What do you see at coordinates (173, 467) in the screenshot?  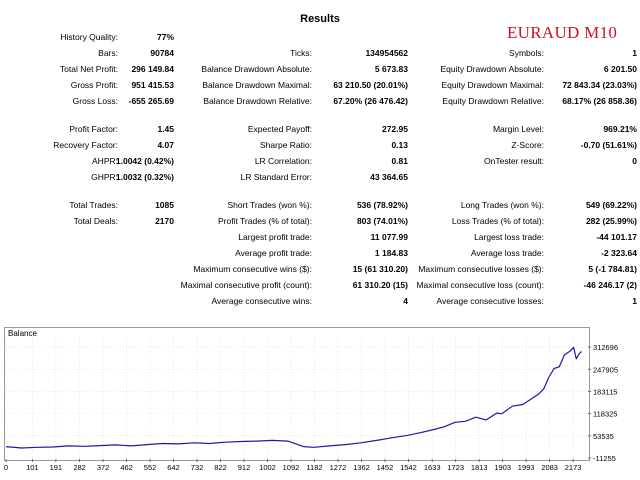 I see `x-tick-label: 642` at bounding box center [173, 467].